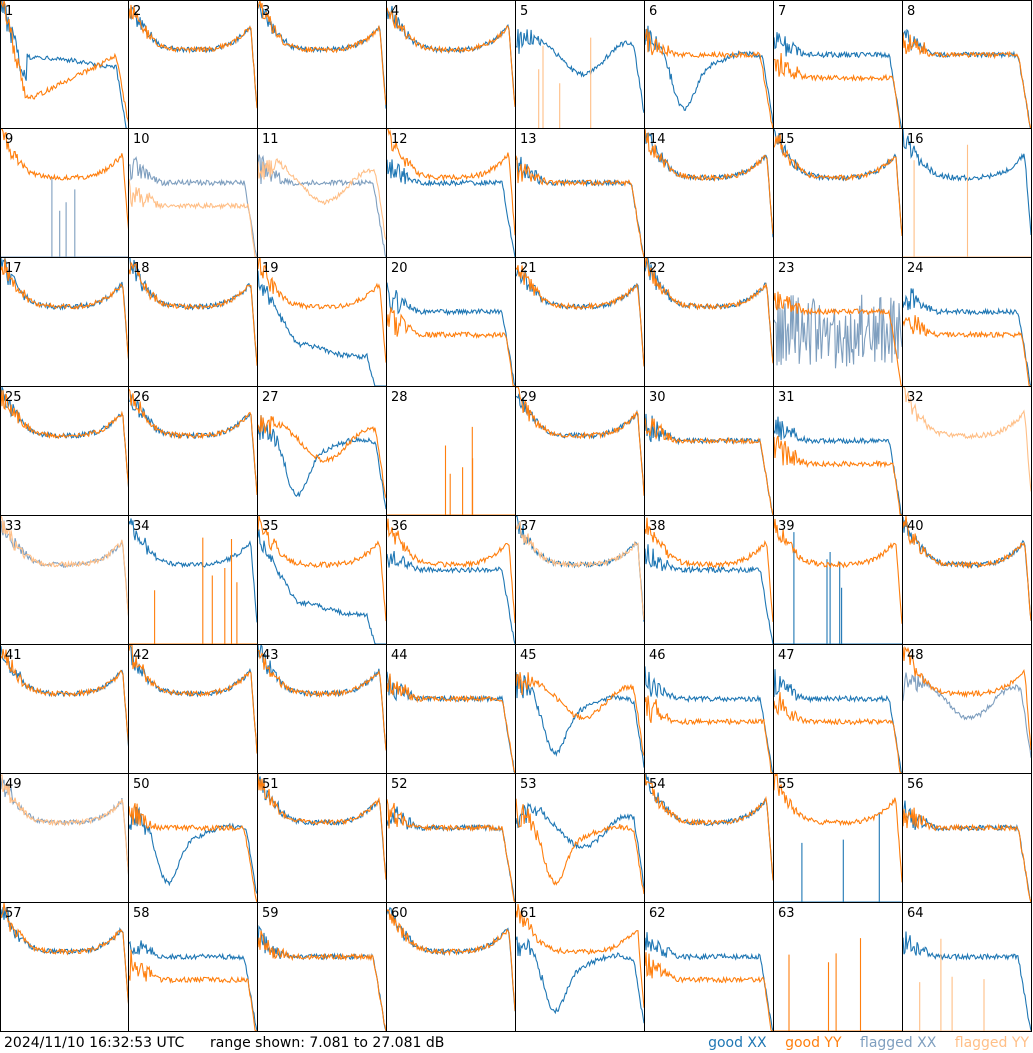 Image resolution: width=1033 pixels, height=1053 pixels. Describe the element at coordinates (399, 913) in the screenshot. I see `panel-number: 60` at that location.